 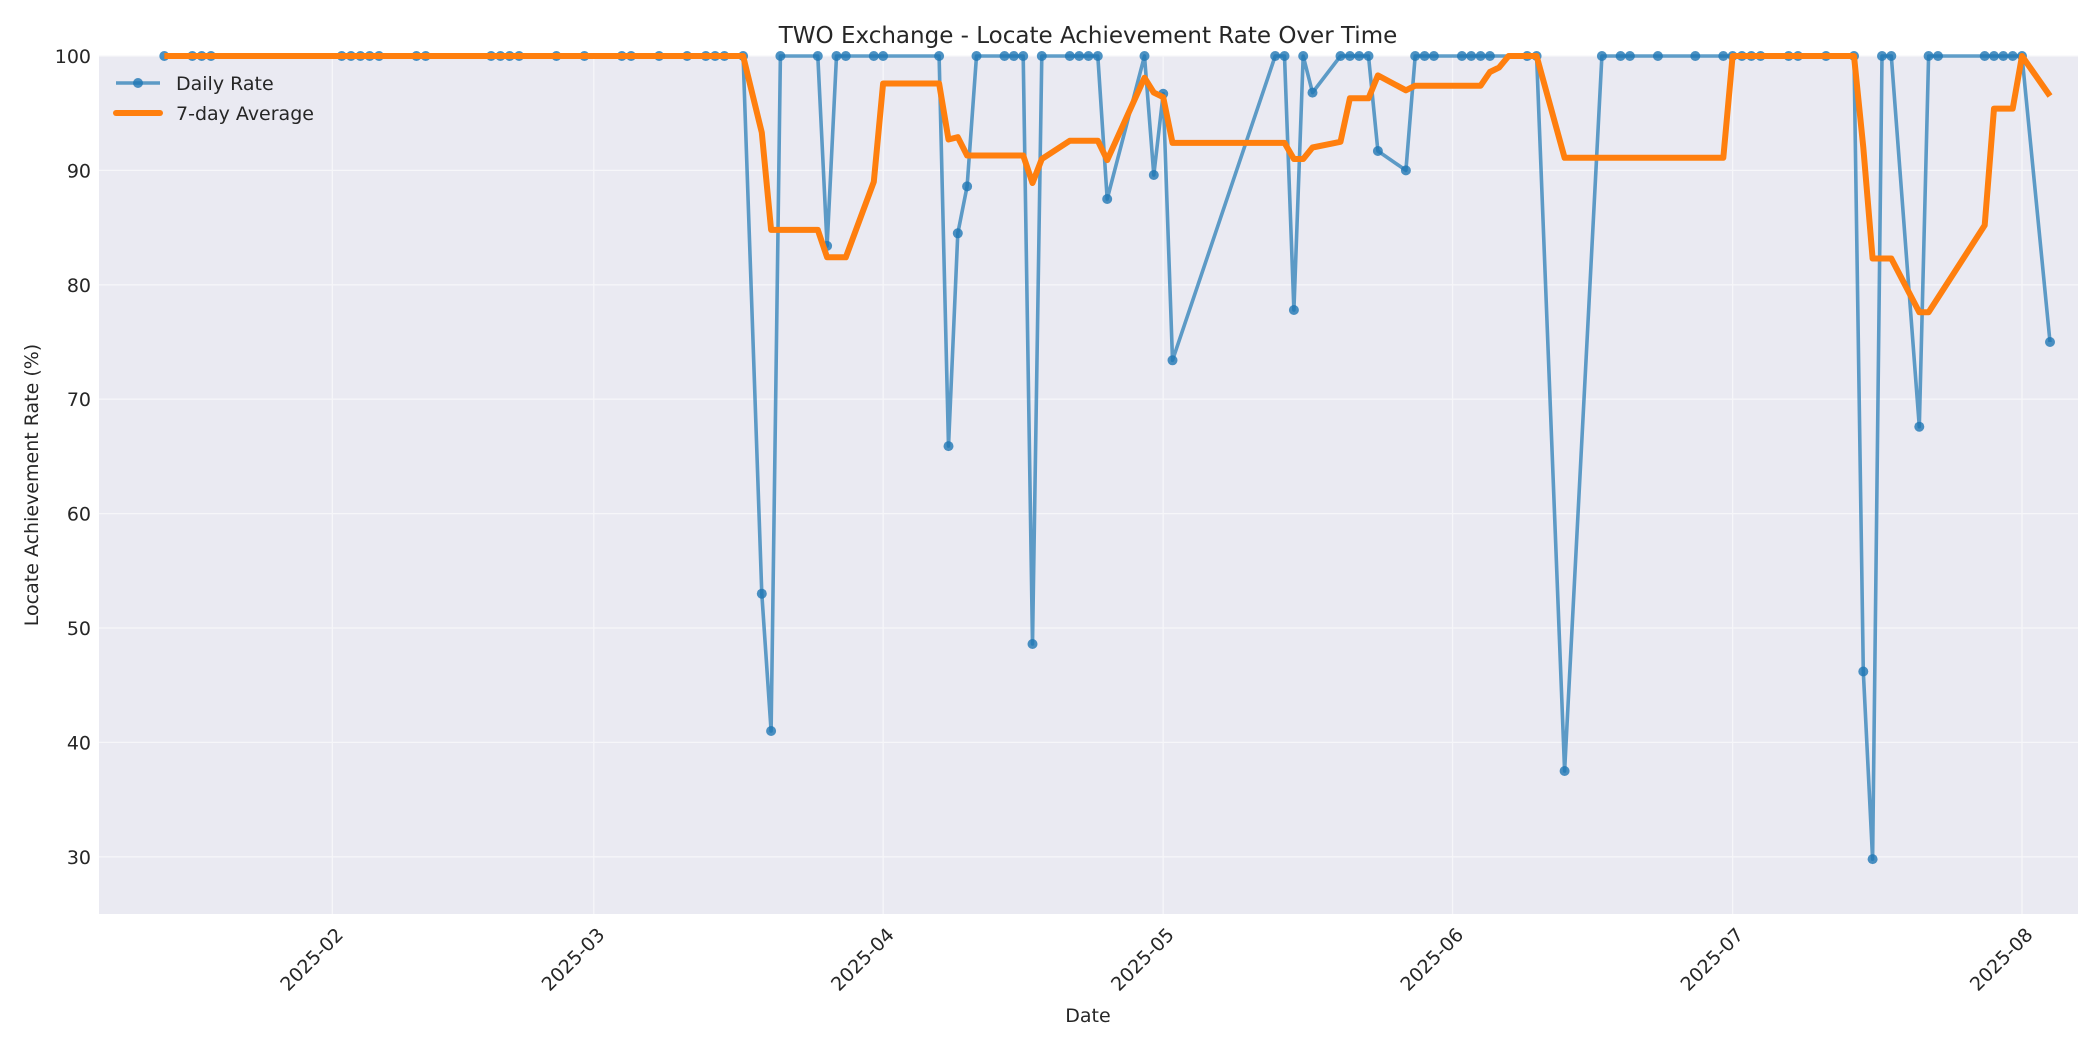 What do you see at coordinates (863, 960) in the screenshot?
I see `x-tick-label: 2025-04` at bounding box center [863, 960].